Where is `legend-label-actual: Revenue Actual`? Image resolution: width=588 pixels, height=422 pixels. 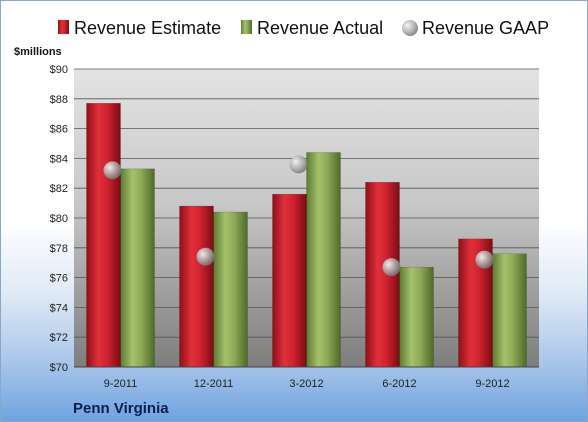
legend-label-actual: Revenue Actual is located at coordinates (320, 28).